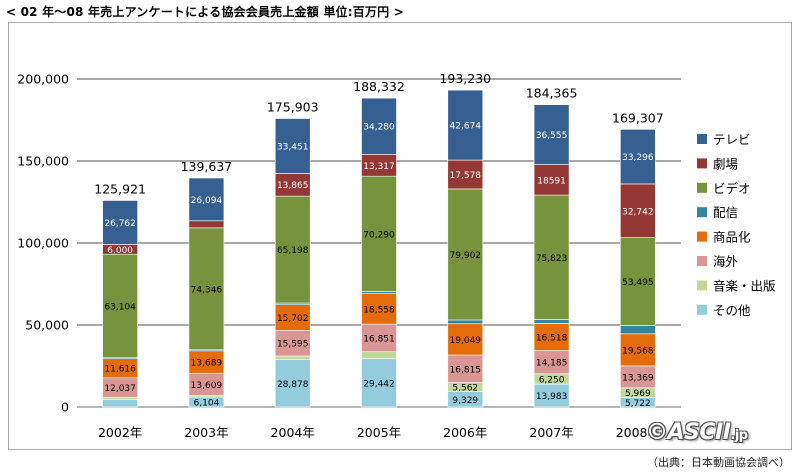 The height and width of the screenshot is (473, 800). What do you see at coordinates (207, 290) in the screenshot?
I see `bar-data-label: 74,346` at bounding box center [207, 290].